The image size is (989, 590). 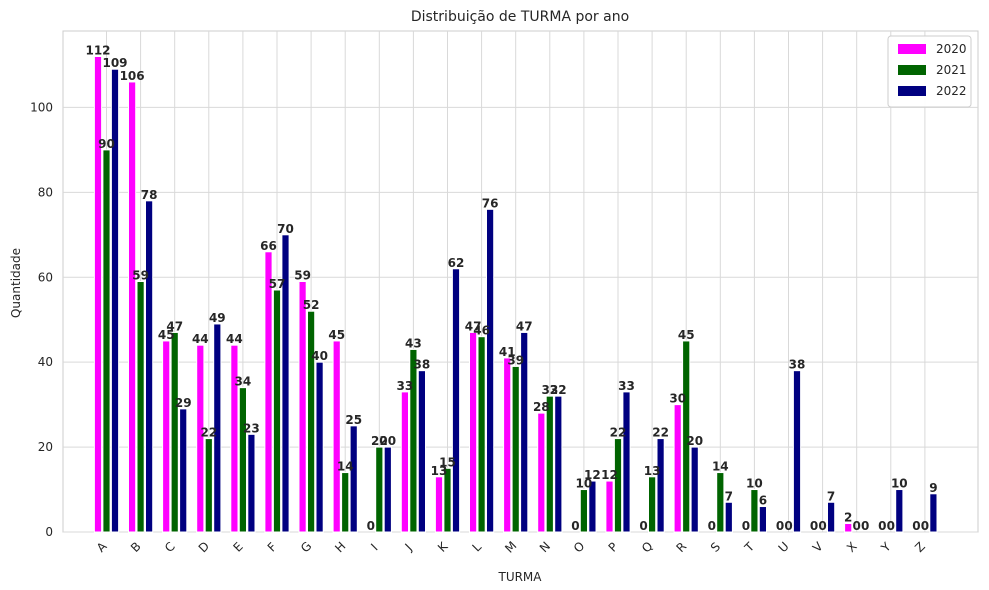 What do you see at coordinates (405, 386) in the screenshot?
I see `data-label: 33` at bounding box center [405, 386].